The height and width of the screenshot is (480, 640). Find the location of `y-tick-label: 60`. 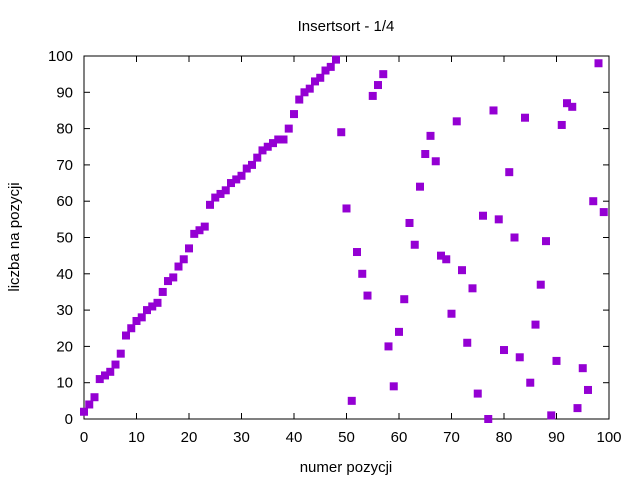

y-tick-label: 60 is located at coordinates (64, 201).